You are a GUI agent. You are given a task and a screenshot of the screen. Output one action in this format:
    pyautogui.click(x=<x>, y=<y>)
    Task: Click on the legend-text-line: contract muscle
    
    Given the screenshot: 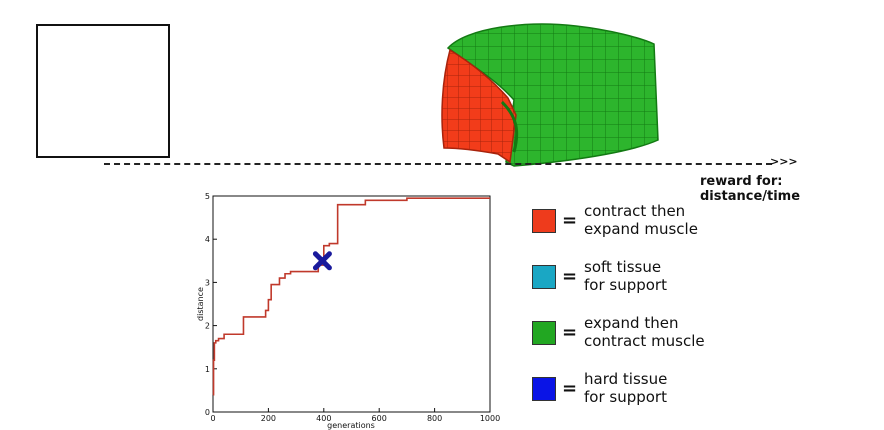 What is the action you would take?
    pyautogui.click(x=644, y=341)
    